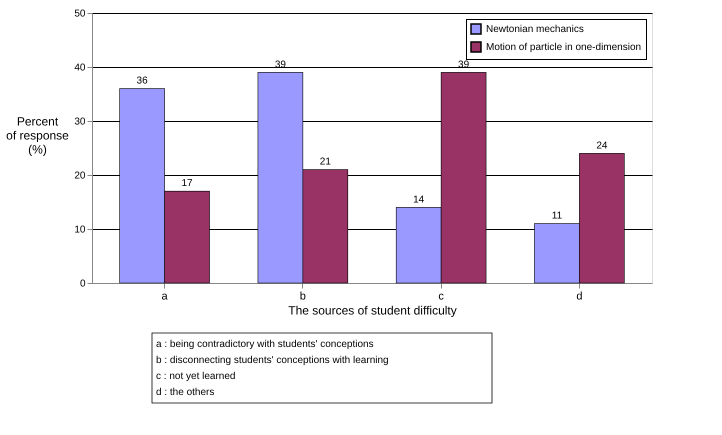  Describe the element at coordinates (372, 311) in the screenshot. I see `x-axis-title: The sources of student difficulty` at that location.